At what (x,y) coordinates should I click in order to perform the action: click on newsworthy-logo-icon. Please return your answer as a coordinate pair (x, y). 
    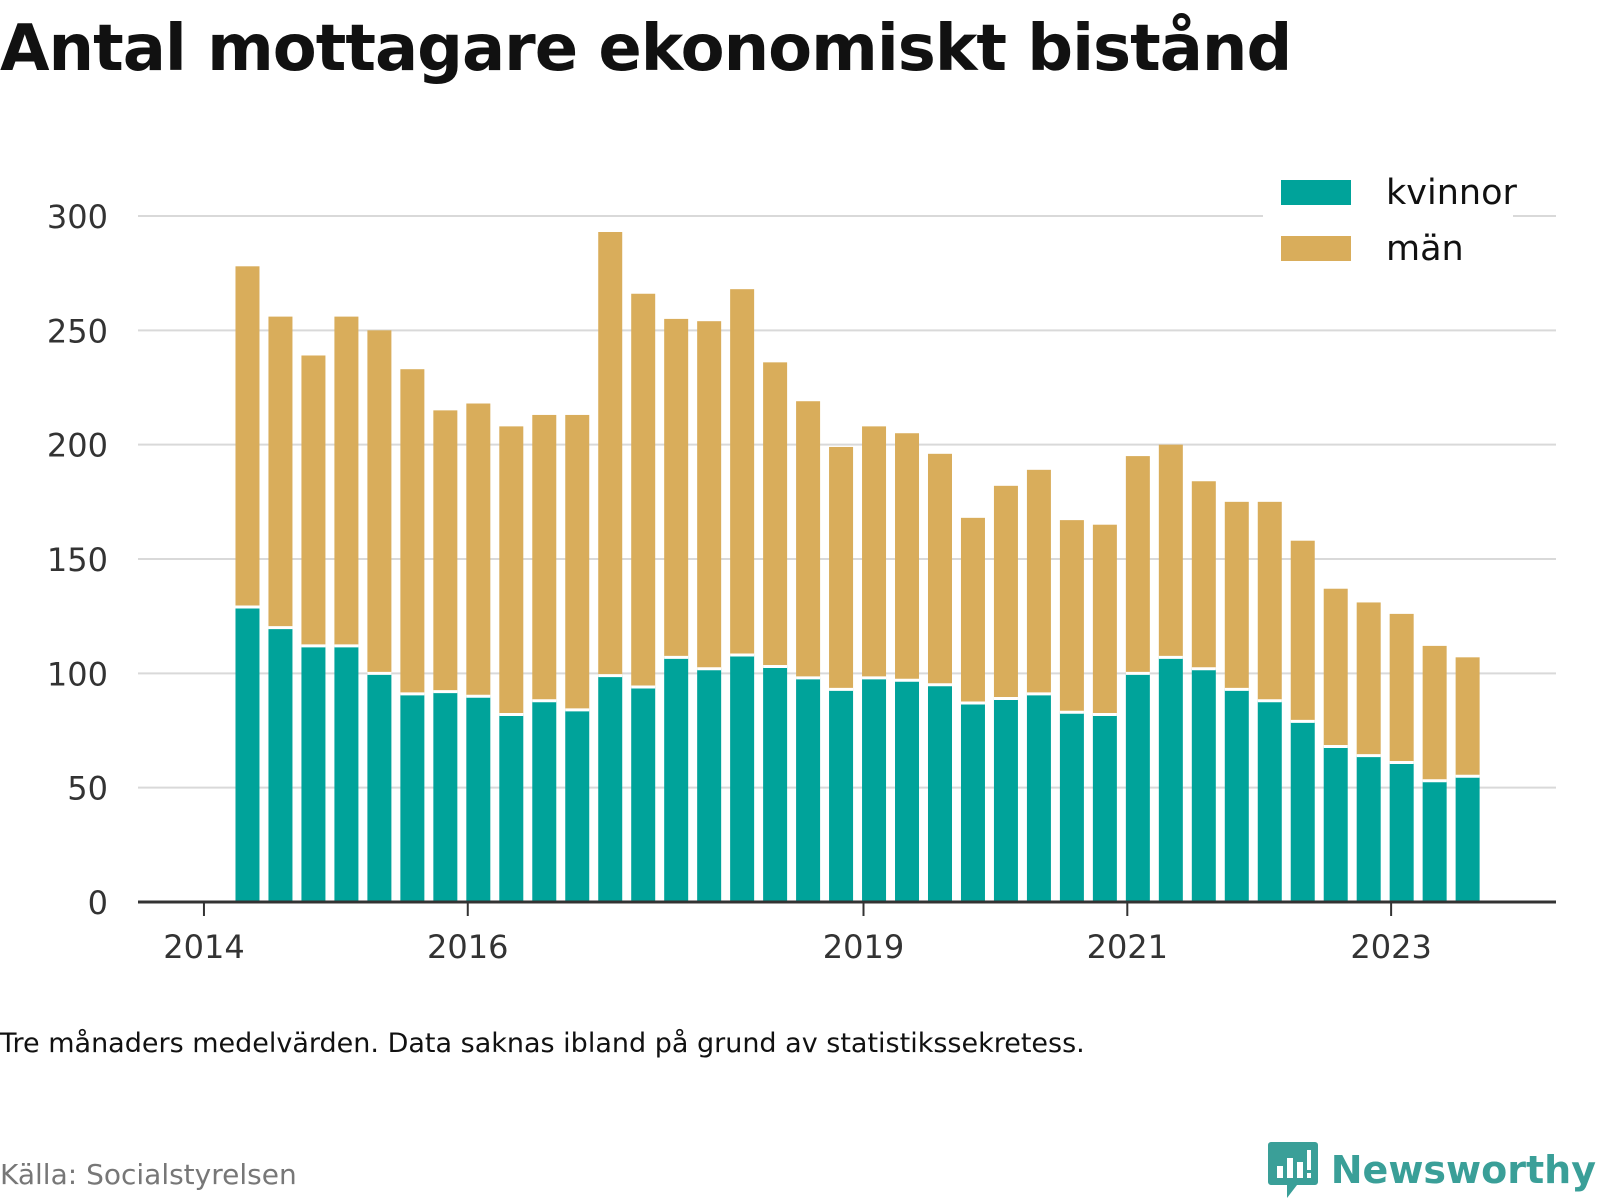
    Looking at the image, I should click on (1292, 1170).